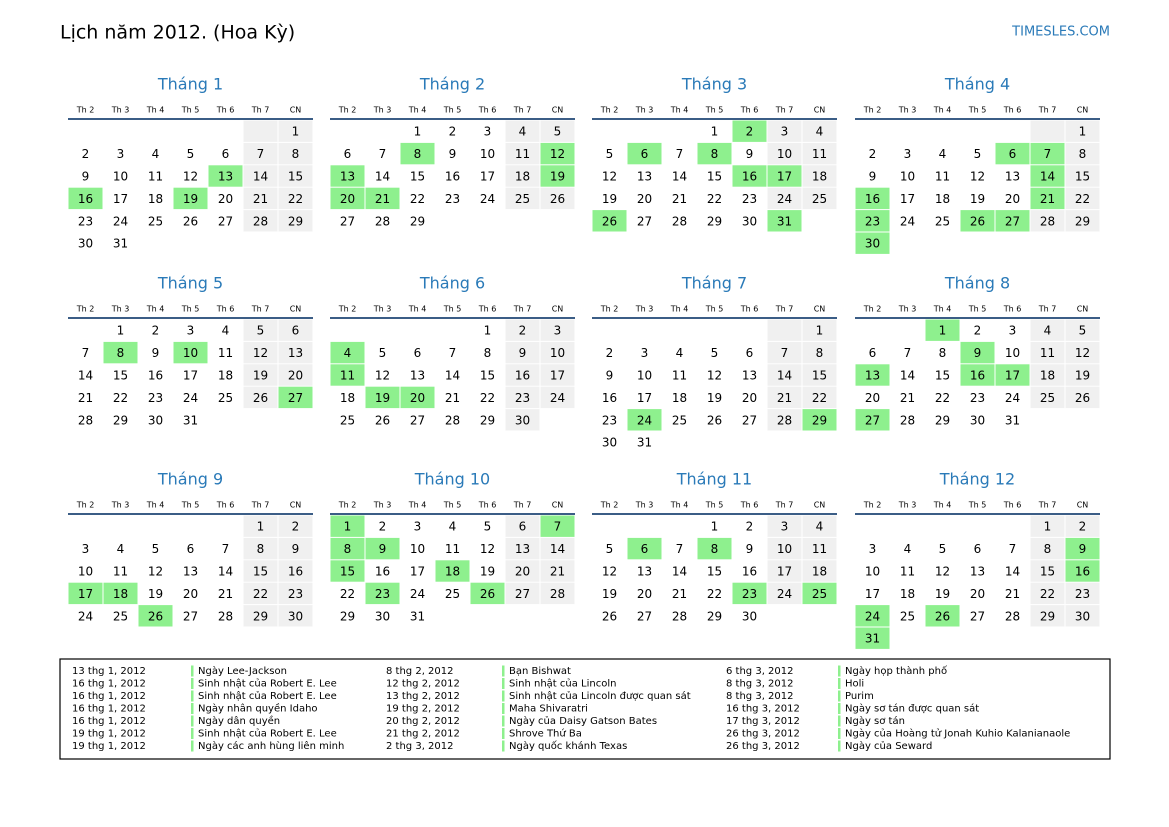  Describe the element at coordinates (120, 420) in the screenshot. I see `day-number: 29` at that location.